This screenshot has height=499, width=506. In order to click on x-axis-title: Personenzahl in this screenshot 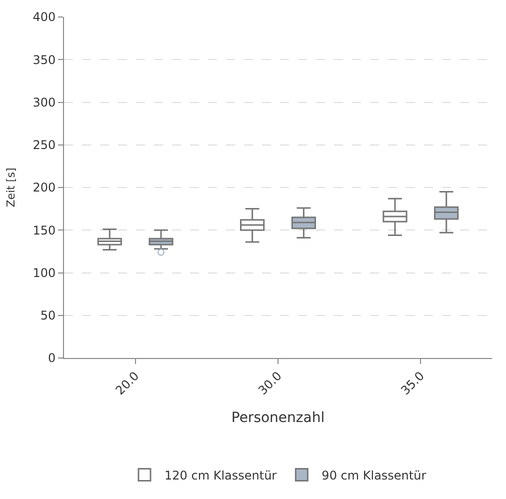, I will do `click(278, 418)`.